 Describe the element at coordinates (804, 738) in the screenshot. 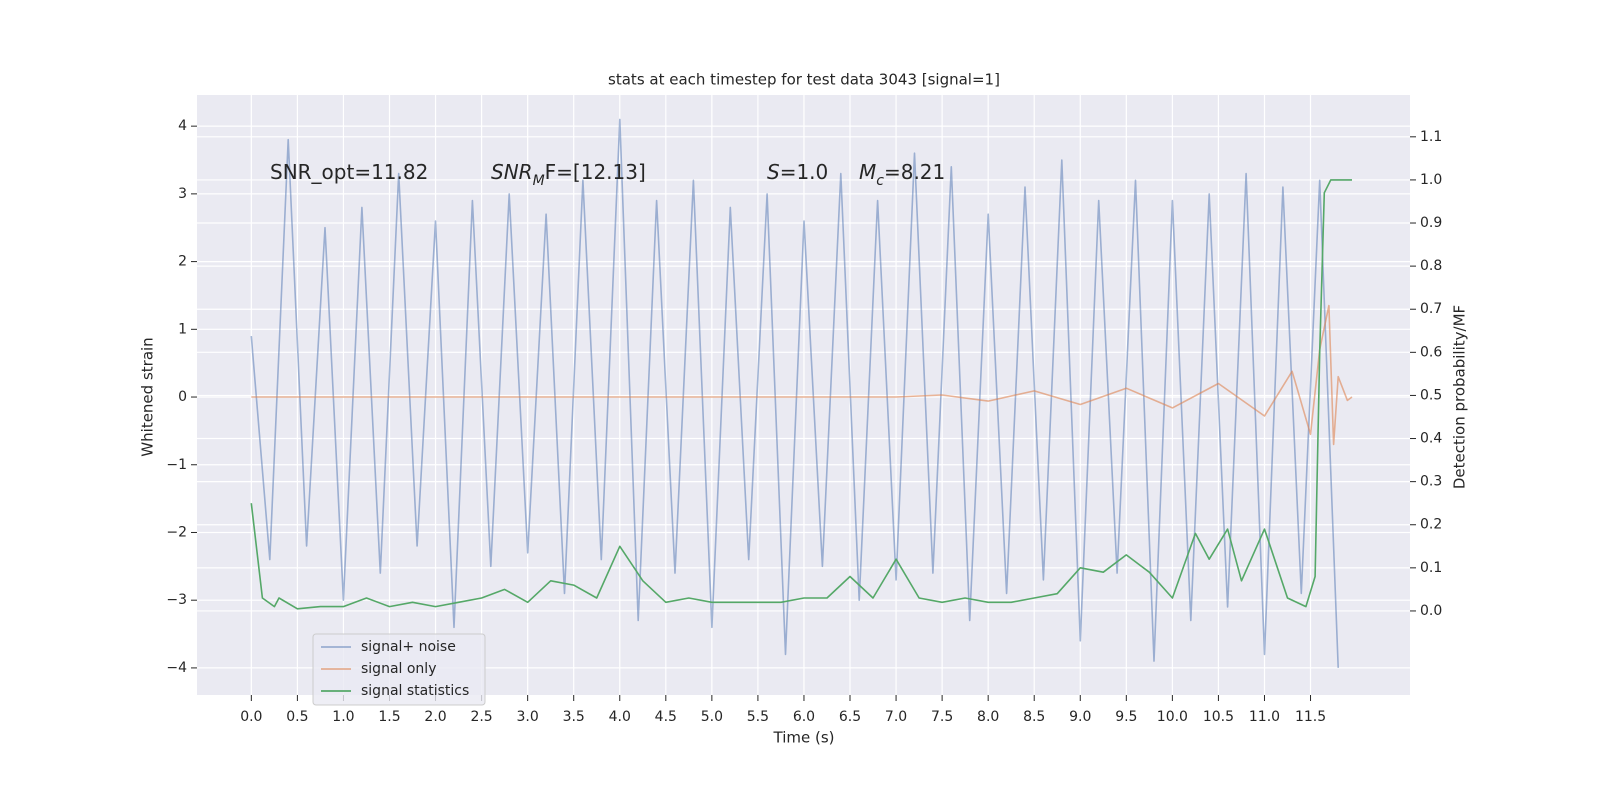

I see `x-axis-label: Time (s)` at that location.